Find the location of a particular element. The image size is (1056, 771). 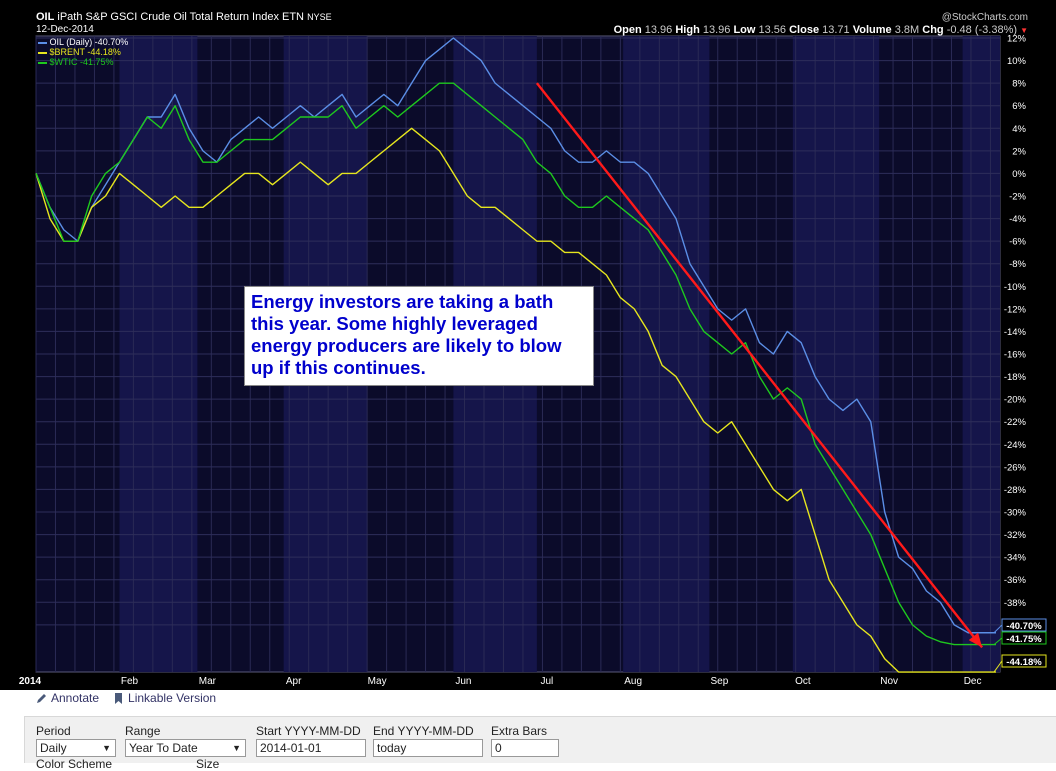

chart-toolbar: Annotate Linkable Version is located at coordinates (126, 698).